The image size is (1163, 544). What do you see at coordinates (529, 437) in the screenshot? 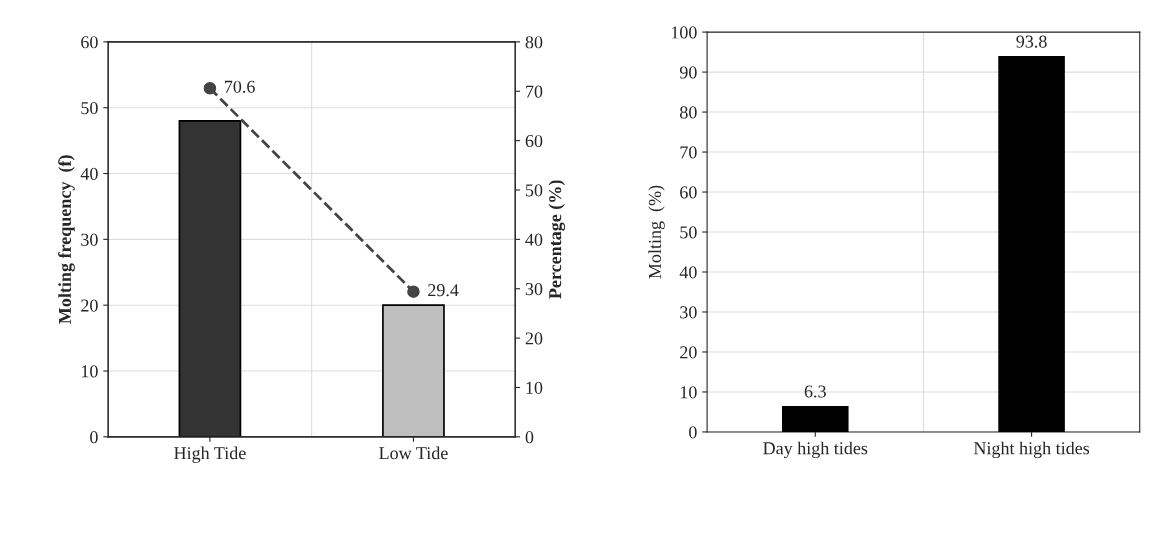
I see `y2-tick-label: 0` at bounding box center [529, 437].